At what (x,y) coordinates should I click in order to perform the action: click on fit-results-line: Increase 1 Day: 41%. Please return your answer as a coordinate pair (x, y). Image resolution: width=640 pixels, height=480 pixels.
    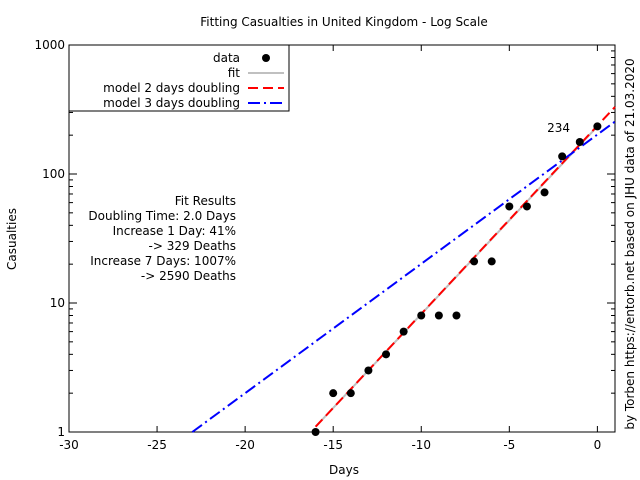
    Looking at the image, I should click on (174, 231).